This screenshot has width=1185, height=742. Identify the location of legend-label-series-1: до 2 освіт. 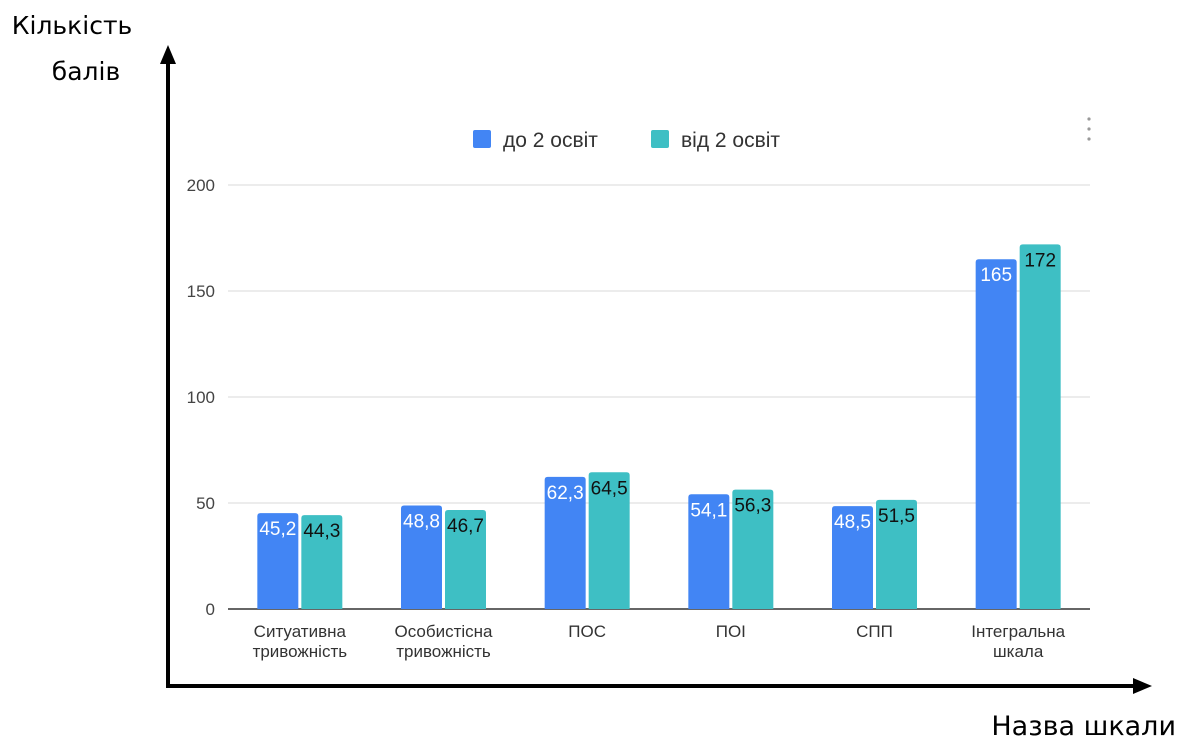
(550, 140).